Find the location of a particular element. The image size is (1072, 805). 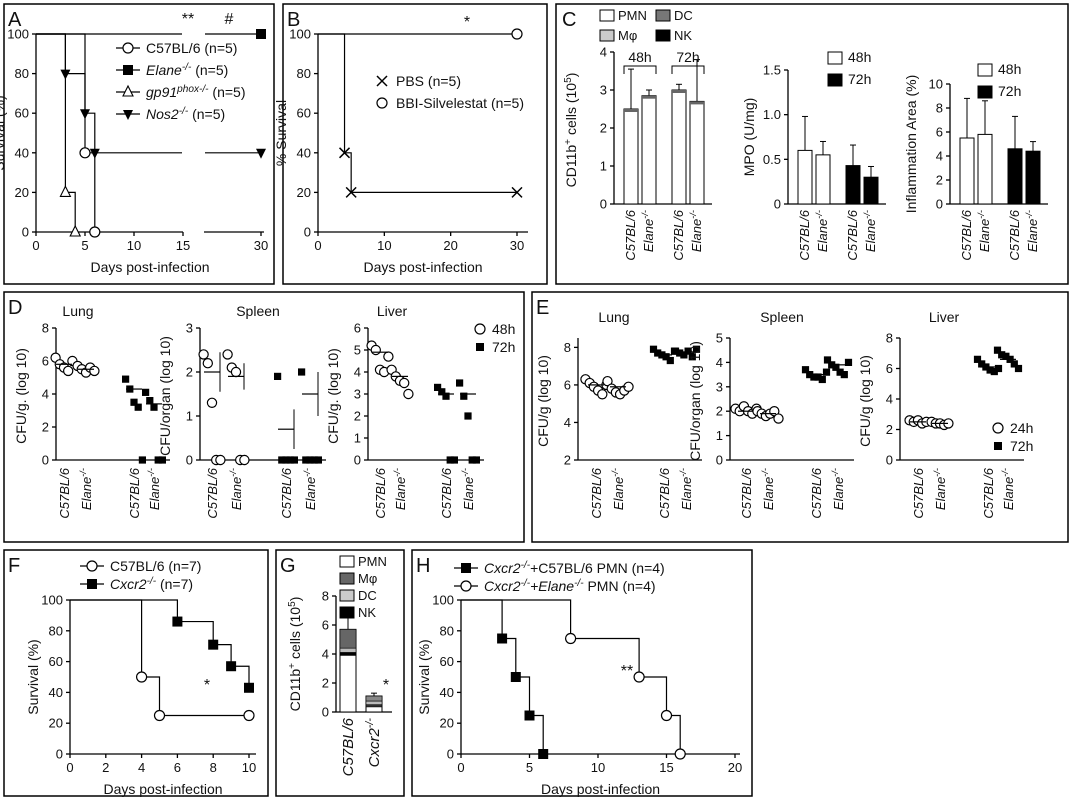

a-y-ticklabel-1: 20 is located at coordinates (22, 192).